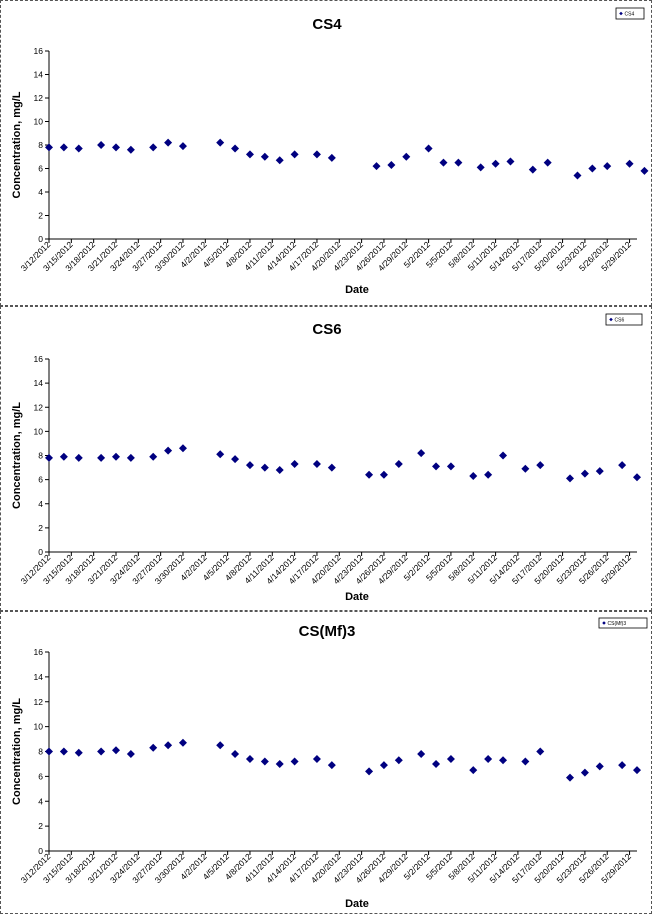 The image size is (652, 915). What do you see at coordinates (617, 624) in the screenshot?
I see `legend-label: CS(Mf)3` at bounding box center [617, 624].